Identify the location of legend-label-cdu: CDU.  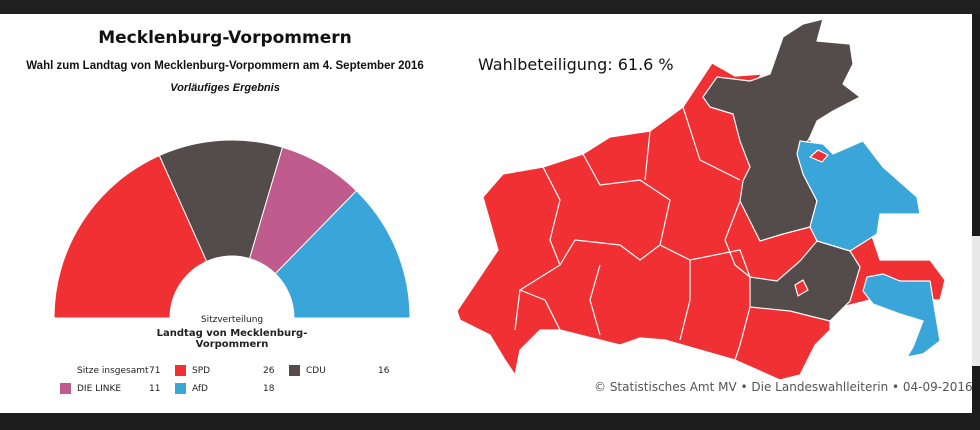
(316, 371).